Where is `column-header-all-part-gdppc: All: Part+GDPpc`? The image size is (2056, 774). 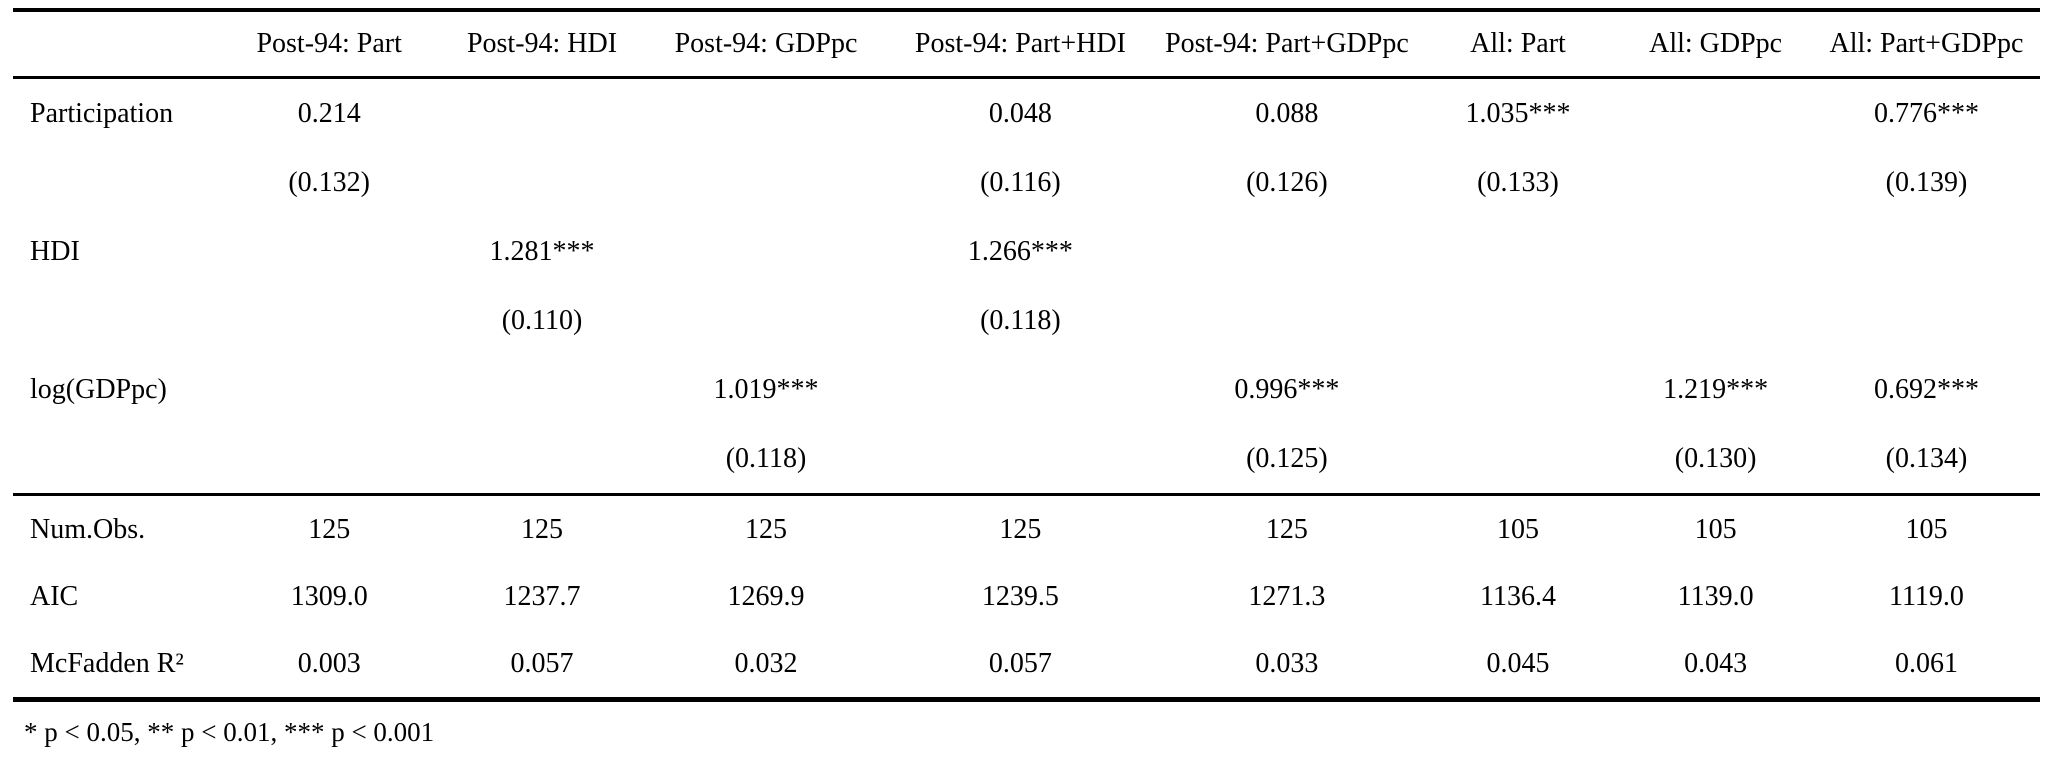
column-header-all-part-gdppc: All: Part+GDPpc is located at coordinates (1926, 43).